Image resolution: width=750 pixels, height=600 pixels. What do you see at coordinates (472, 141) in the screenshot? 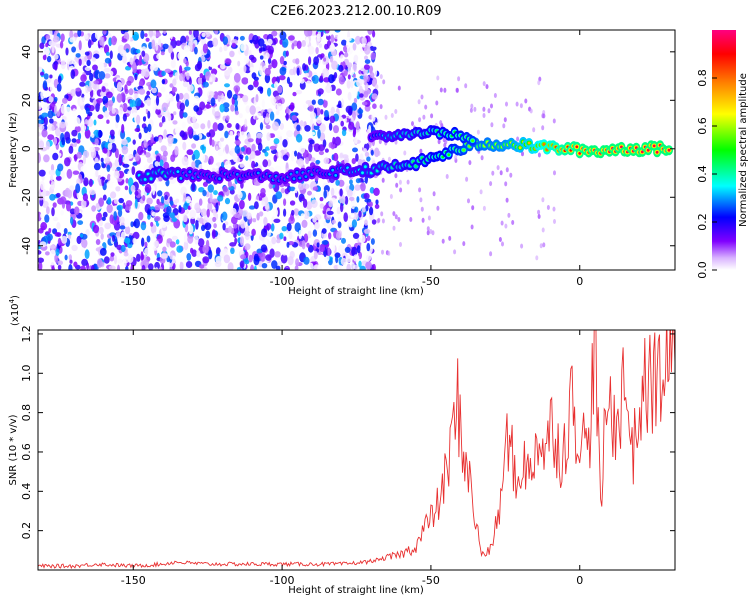
I see `upper-branch-core` at bounding box center [472, 141].